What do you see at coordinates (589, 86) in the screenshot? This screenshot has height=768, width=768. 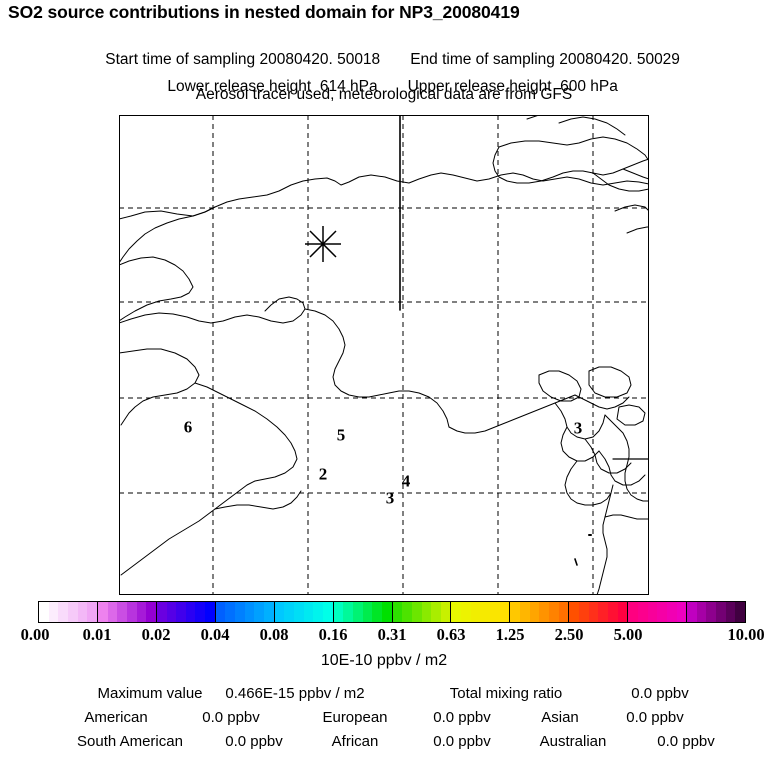 I see `upper-release-value: 600 hPa` at bounding box center [589, 86].